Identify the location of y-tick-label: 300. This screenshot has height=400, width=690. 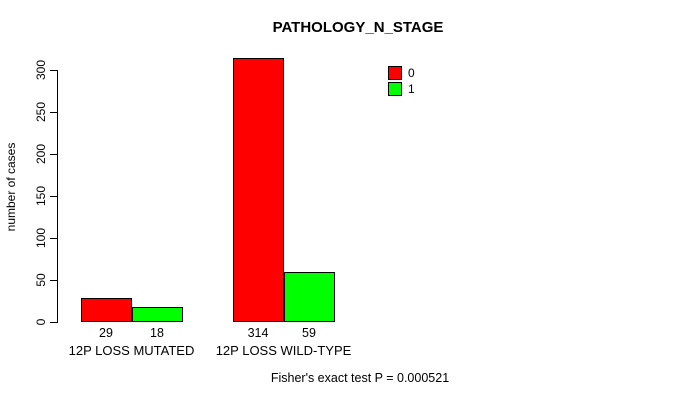
(41, 70).